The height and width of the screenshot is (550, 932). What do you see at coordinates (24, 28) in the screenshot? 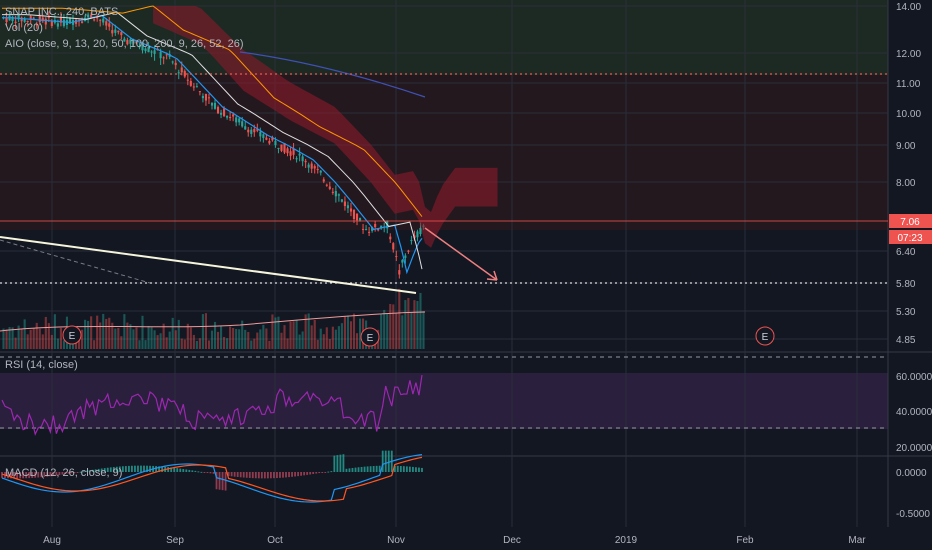
I see `volume-legend: Vol (20)` at bounding box center [24, 28].